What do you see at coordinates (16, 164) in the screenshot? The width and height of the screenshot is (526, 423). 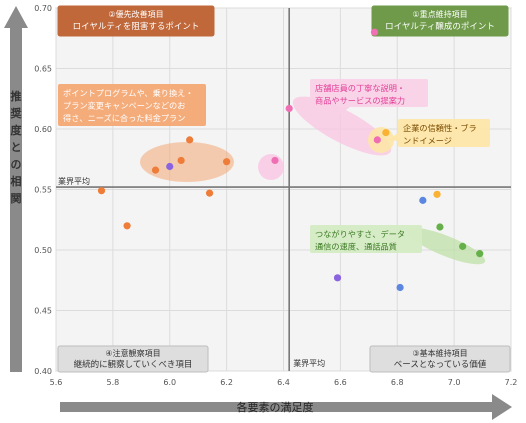 I see `y-axis-label-char: の` at bounding box center [16, 164].